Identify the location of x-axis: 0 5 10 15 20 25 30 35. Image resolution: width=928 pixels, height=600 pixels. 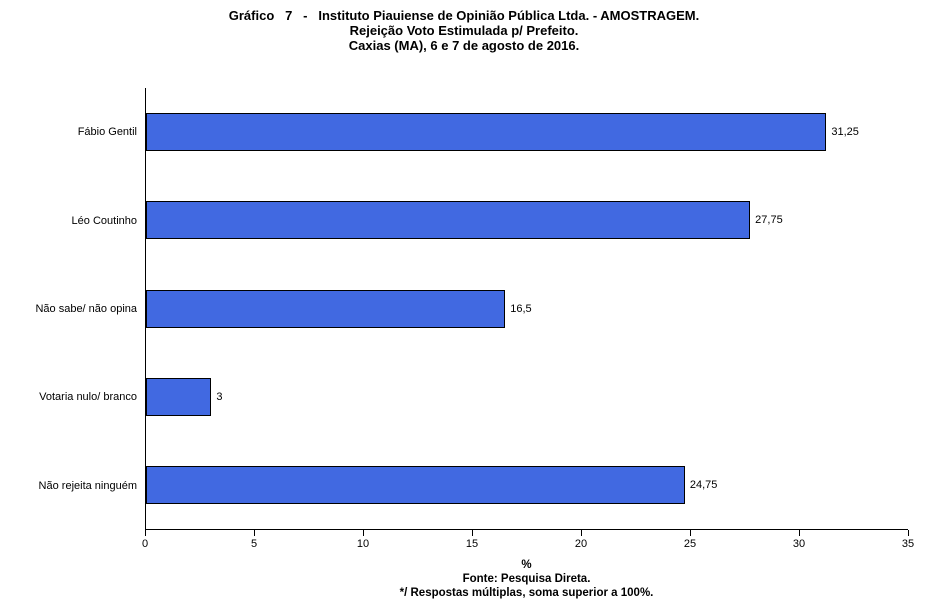
(527, 543).